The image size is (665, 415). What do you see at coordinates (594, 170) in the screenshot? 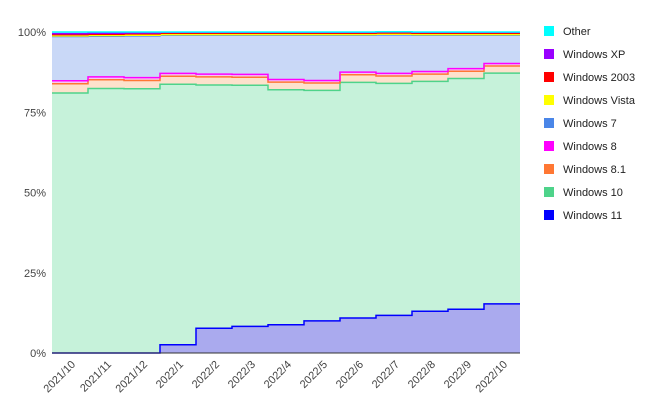
I see `legend-label: Windows 8.1` at bounding box center [594, 170].